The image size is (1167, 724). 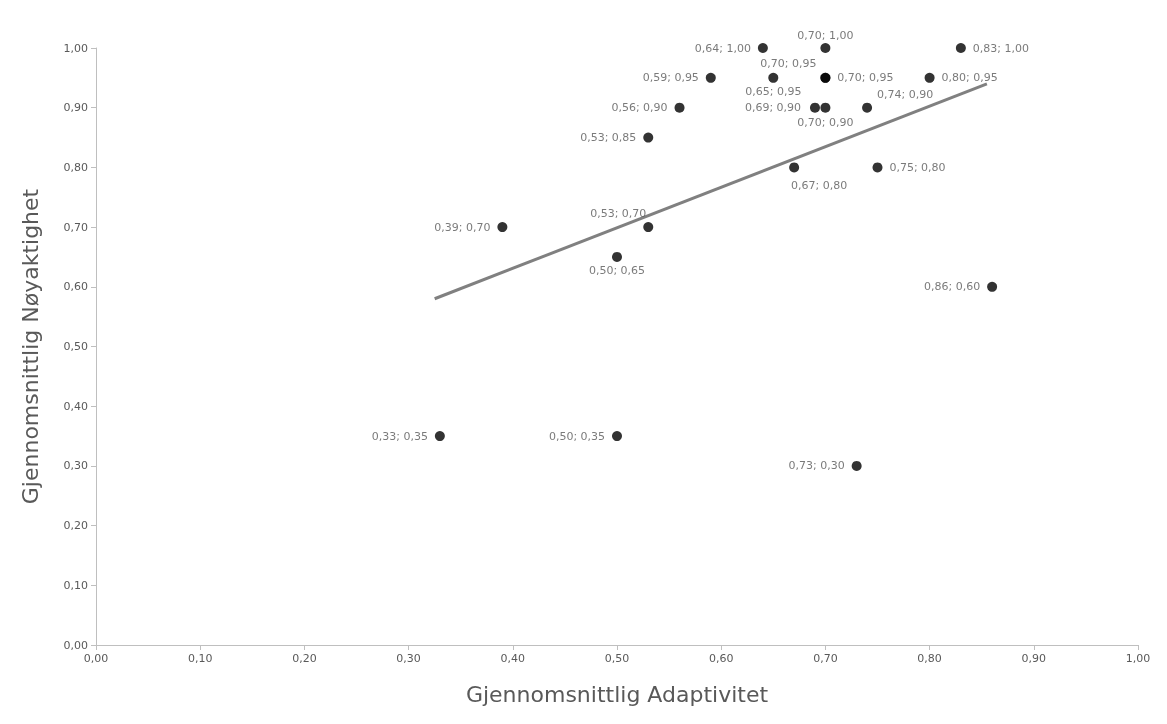 I want to click on y-tick-label: 0,30, so click(x=75, y=466).